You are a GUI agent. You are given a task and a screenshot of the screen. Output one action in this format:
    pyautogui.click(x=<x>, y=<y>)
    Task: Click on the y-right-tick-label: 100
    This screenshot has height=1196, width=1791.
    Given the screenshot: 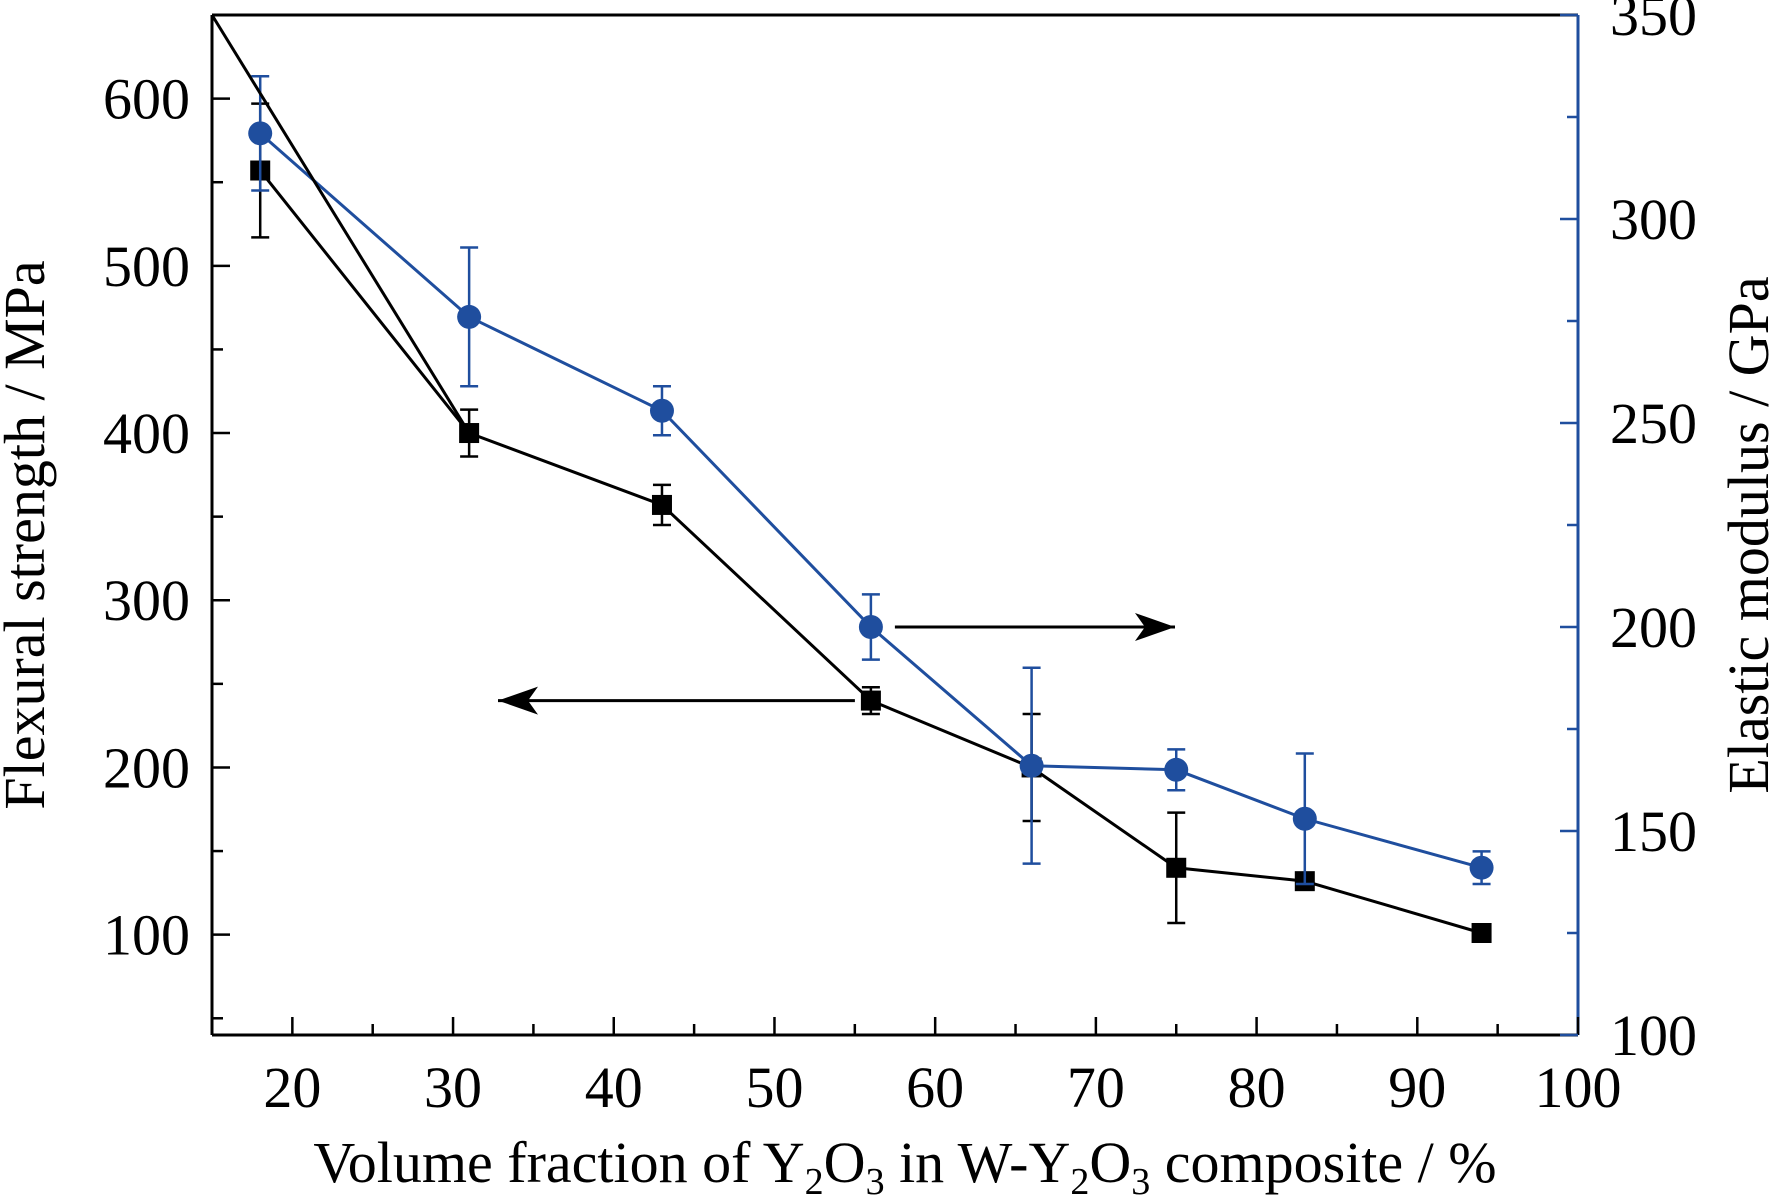 What is the action you would take?
    pyautogui.click(x=1653, y=1035)
    